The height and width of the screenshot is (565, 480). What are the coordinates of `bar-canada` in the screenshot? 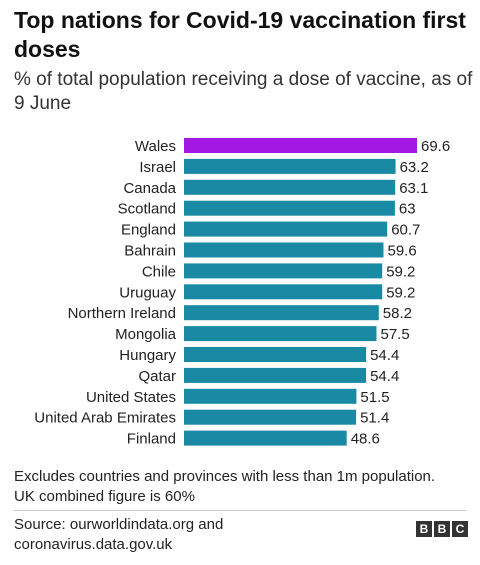 It's located at (290, 187).